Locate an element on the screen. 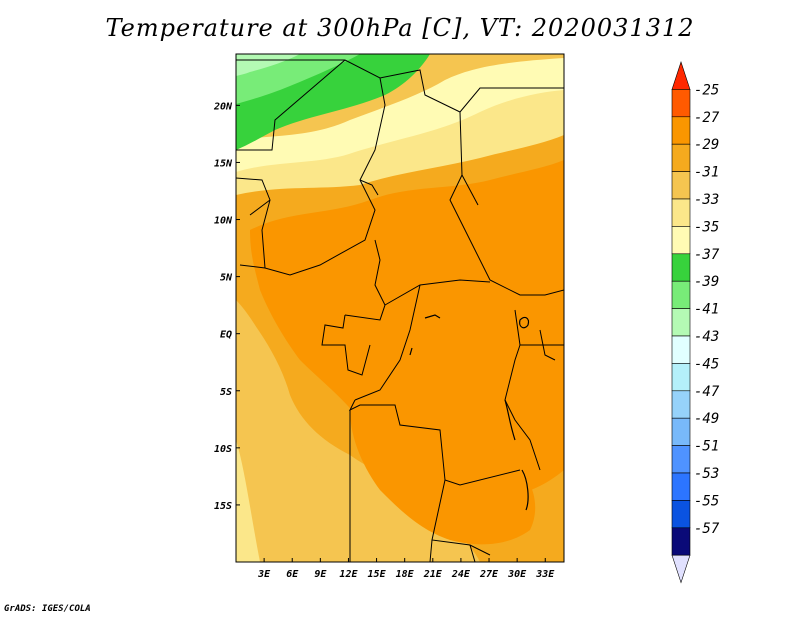 The width and height of the screenshot is (800, 618). colorbar-label: -47 is located at coordinates (707, 392).